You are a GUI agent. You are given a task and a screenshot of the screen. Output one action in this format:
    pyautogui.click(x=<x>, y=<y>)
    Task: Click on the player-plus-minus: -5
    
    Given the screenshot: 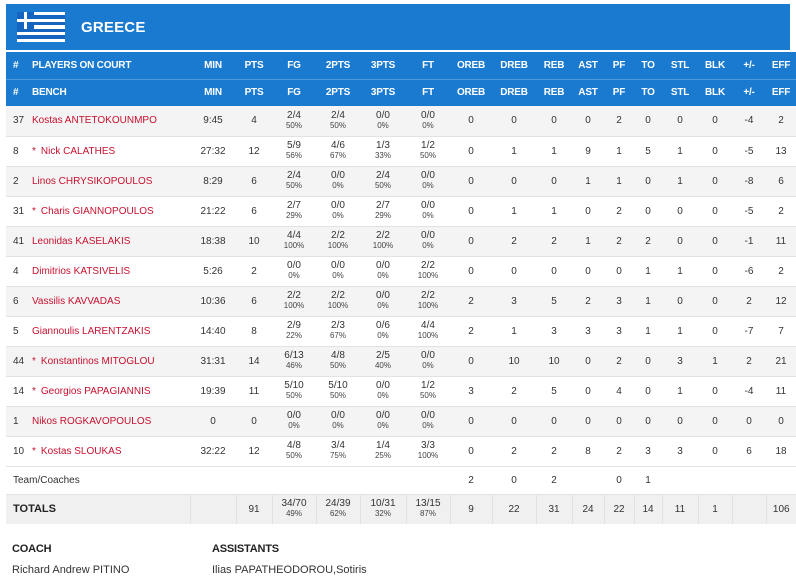 What is the action you would take?
    pyautogui.click(x=749, y=211)
    